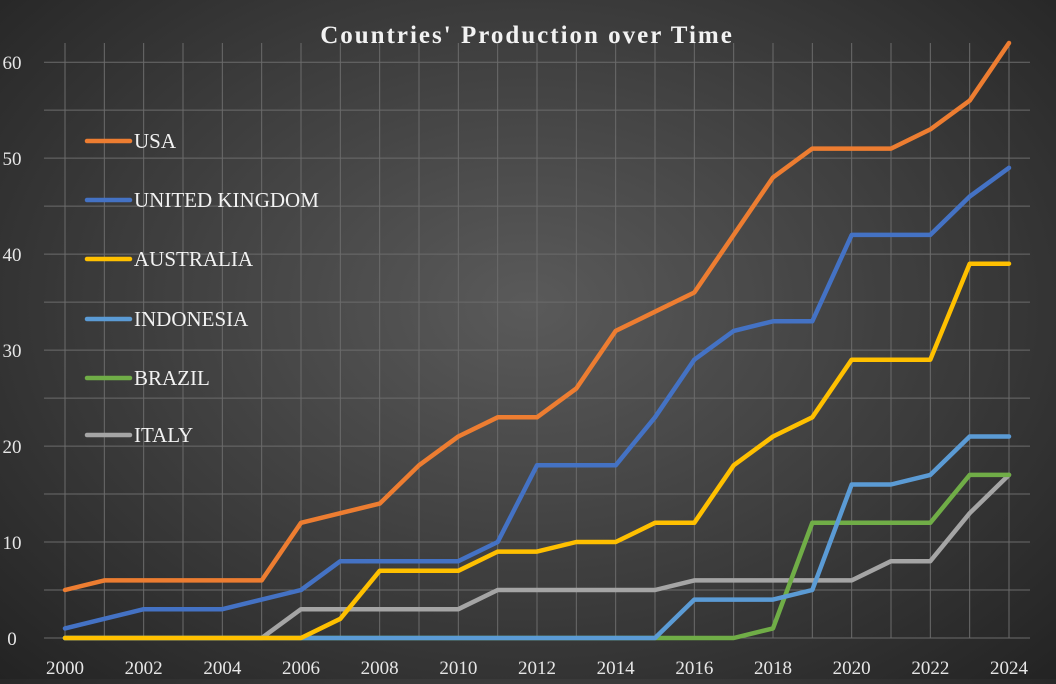  I want to click on x-tick-label: 2010, so click(458, 668).